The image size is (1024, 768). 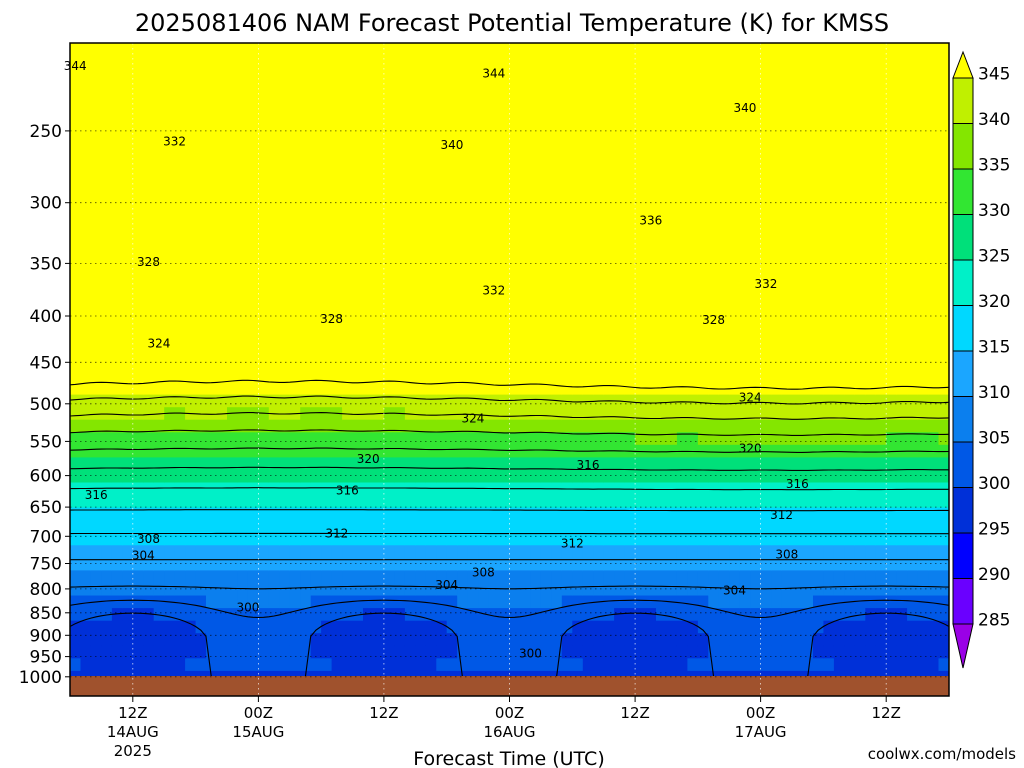 I want to click on contour-label: 328, so click(x=331, y=319).